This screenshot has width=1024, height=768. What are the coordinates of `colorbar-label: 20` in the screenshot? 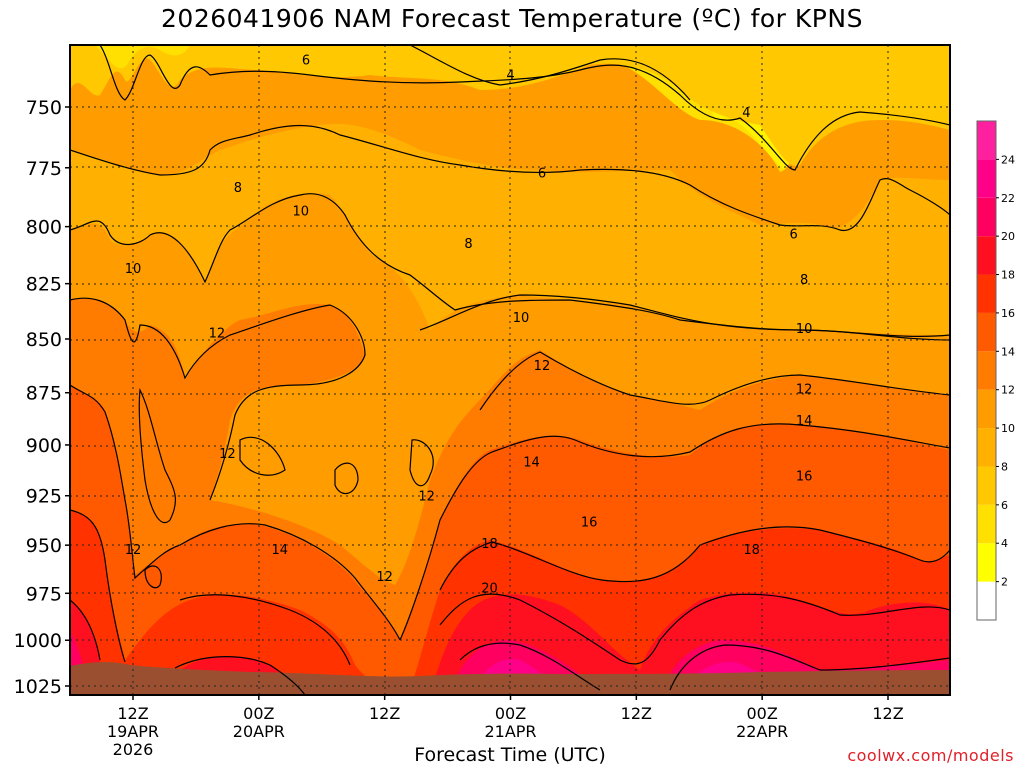 It's located at (1008, 236).